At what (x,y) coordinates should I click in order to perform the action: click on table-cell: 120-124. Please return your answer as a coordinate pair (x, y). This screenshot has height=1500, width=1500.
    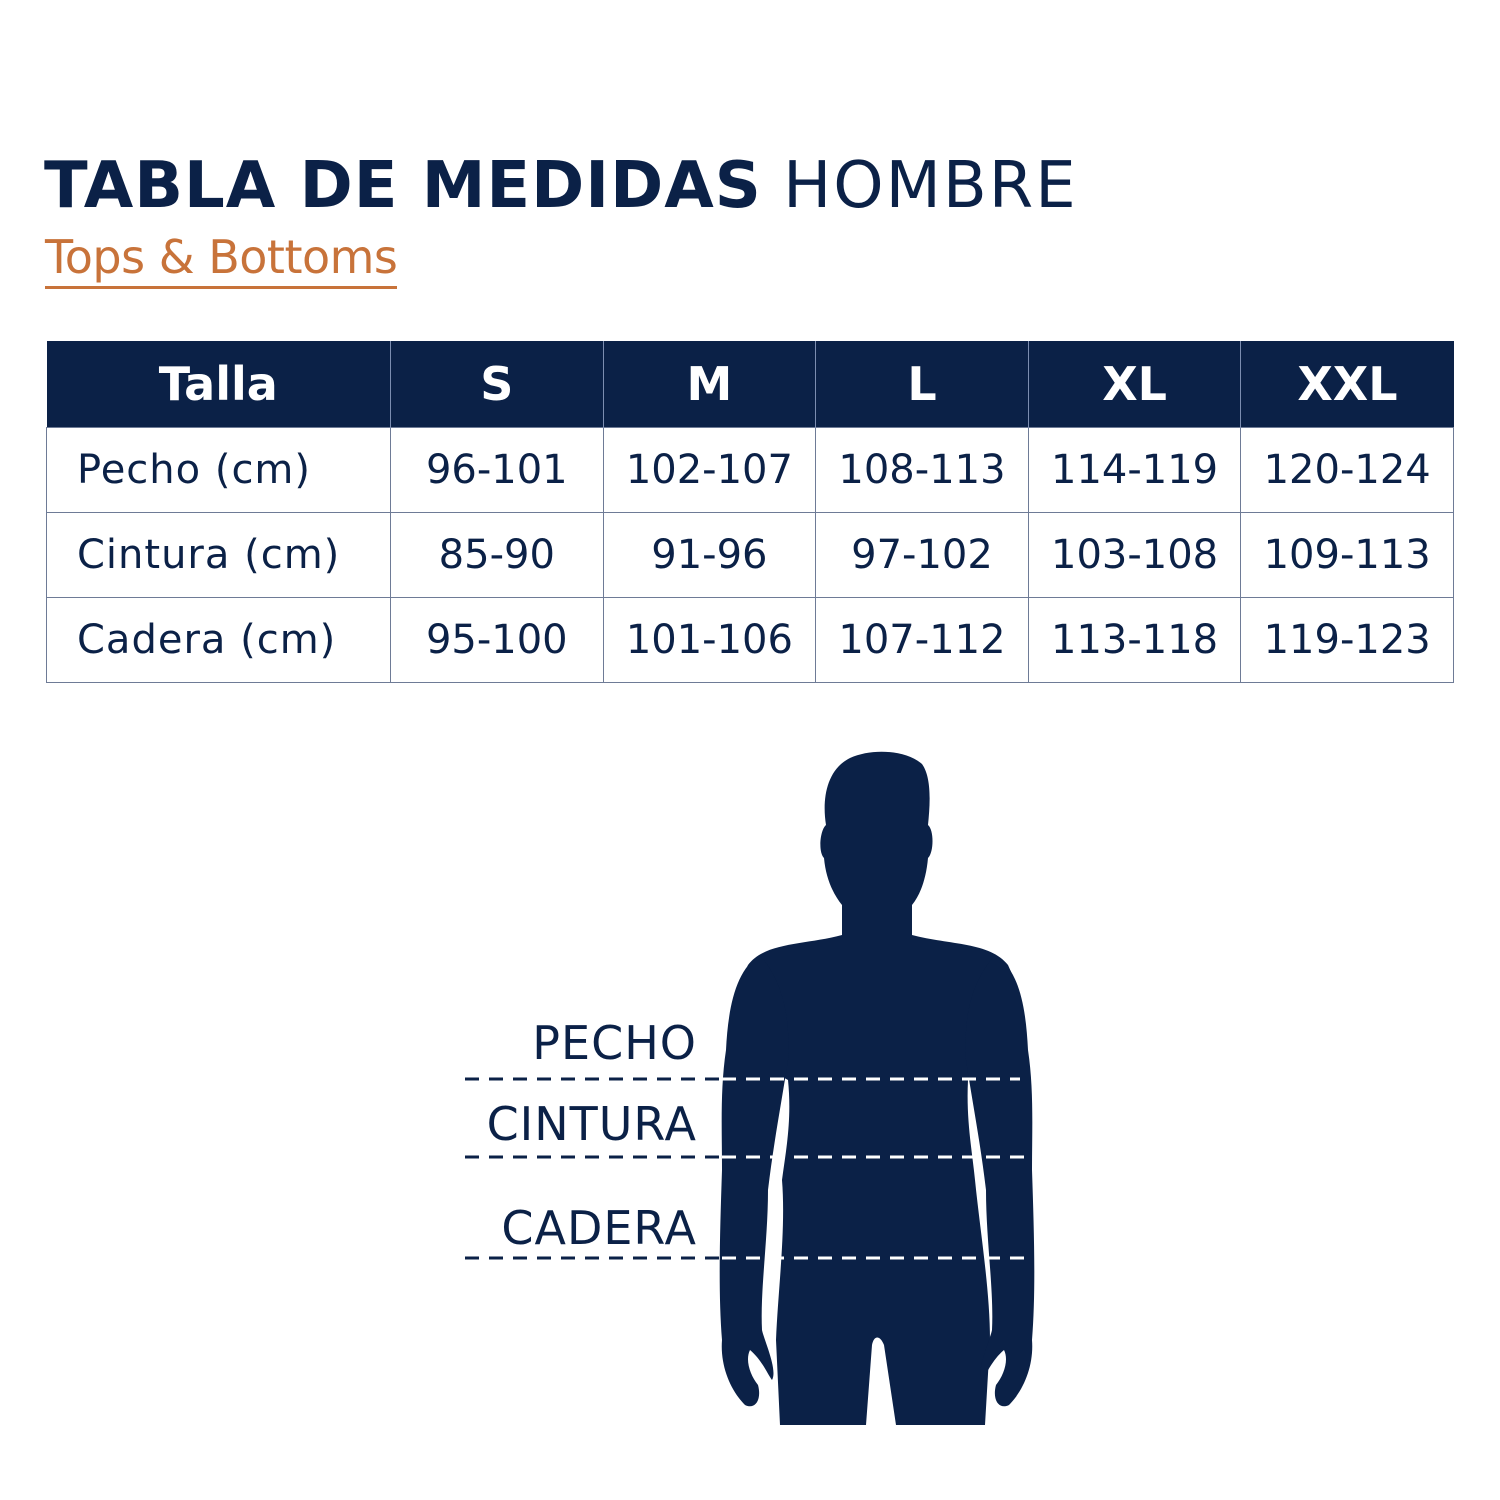
    Looking at the image, I should click on (1347, 470).